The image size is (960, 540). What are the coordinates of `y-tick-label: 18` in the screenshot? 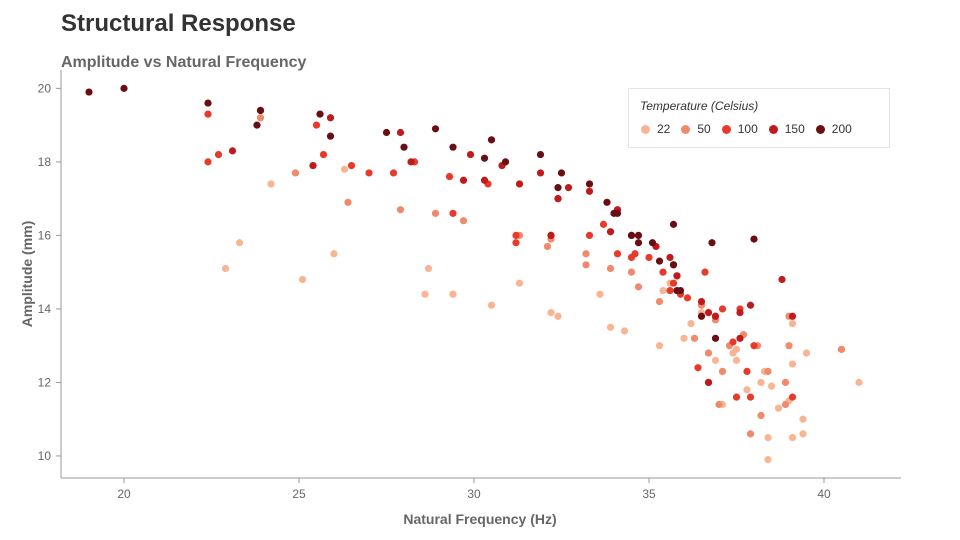 It's located at (45, 162).